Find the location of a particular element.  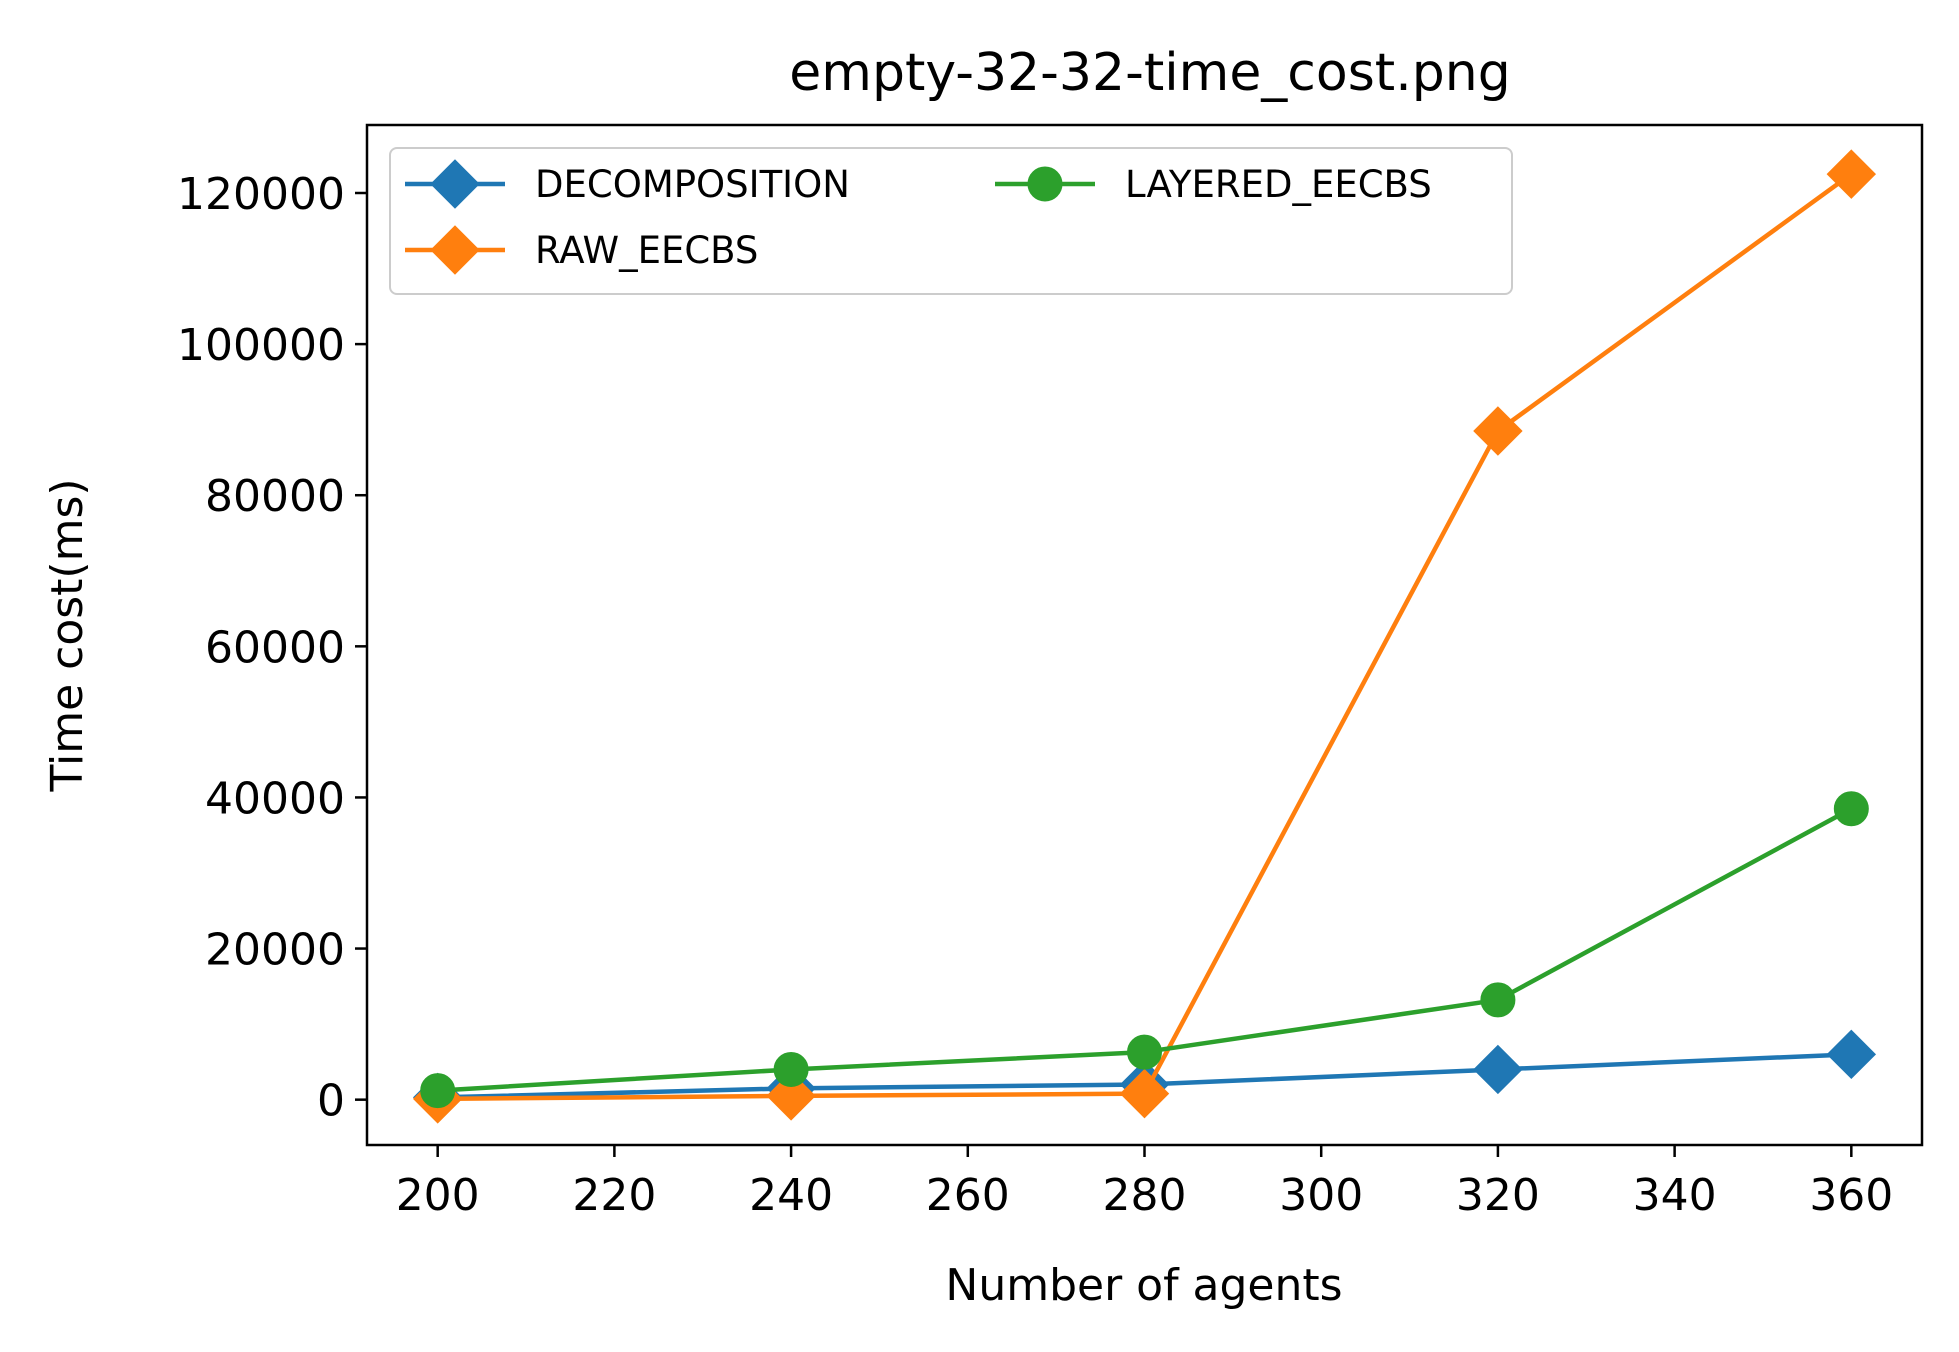

legend-frame is located at coordinates (951, 221).